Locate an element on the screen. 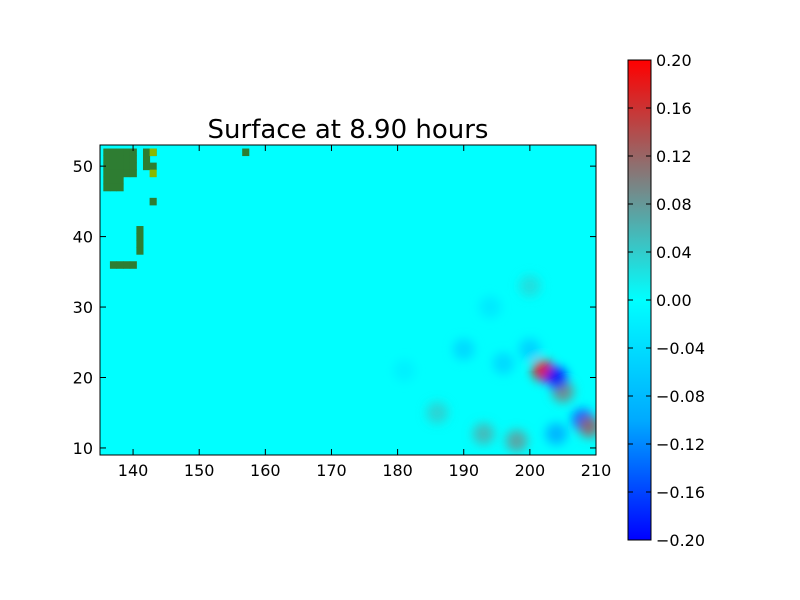 The image size is (800, 600). x-tick-label: 200 is located at coordinates (530, 470).